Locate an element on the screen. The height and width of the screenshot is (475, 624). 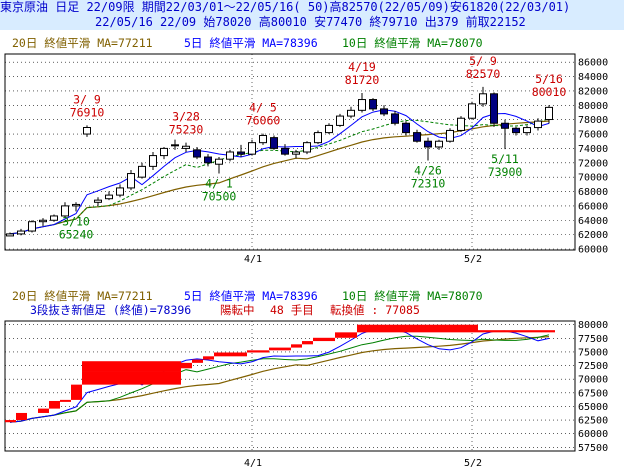
annotation-value: 76910 is located at coordinates (87, 112).